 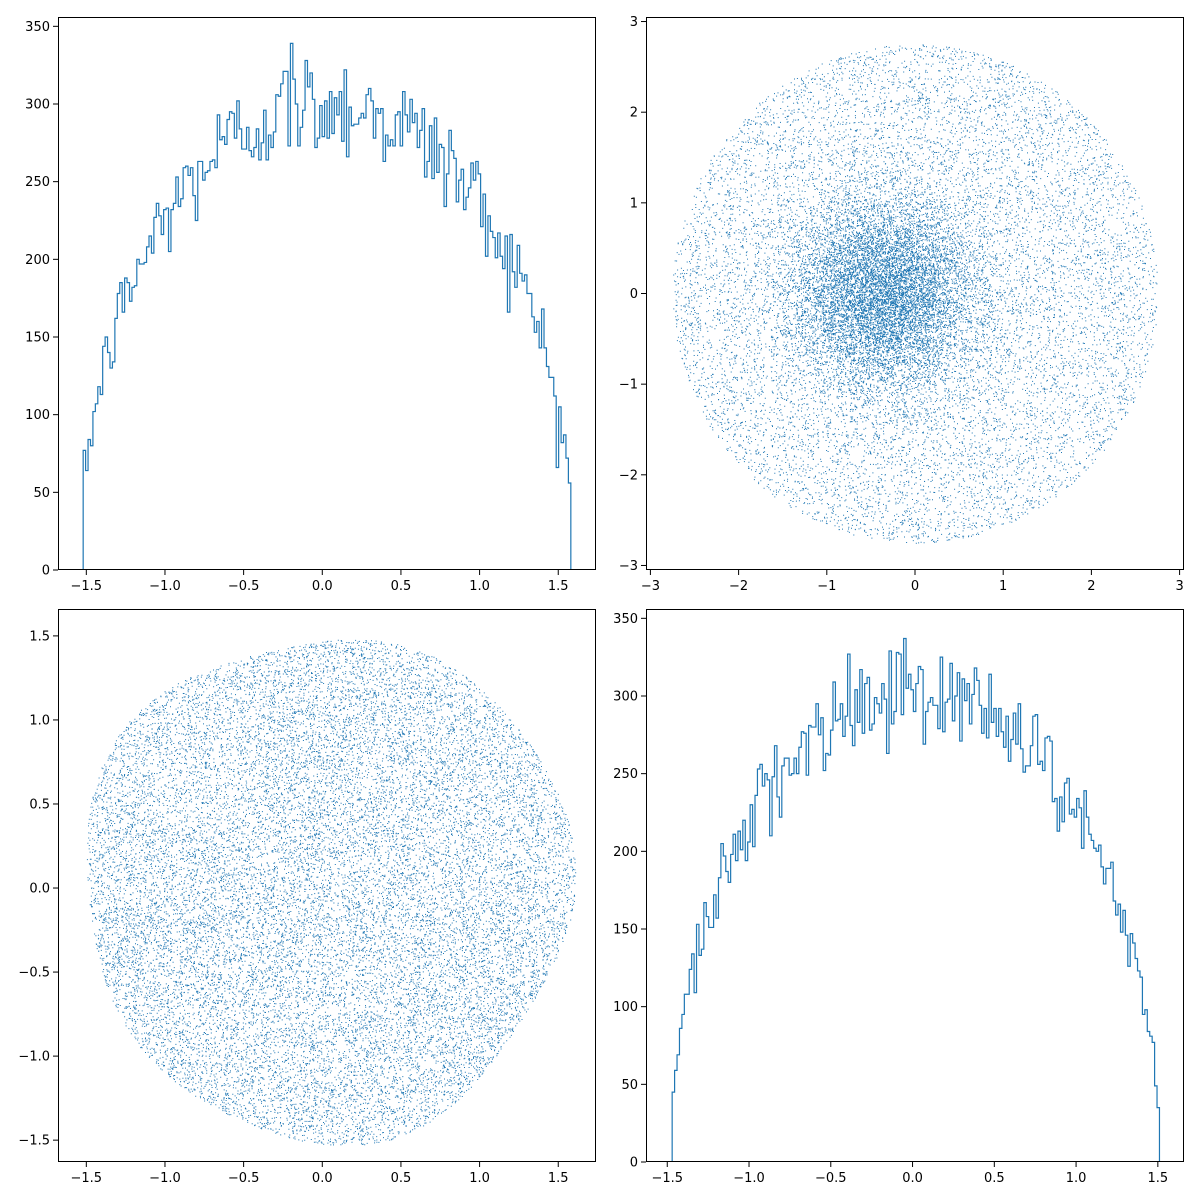 I want to click on y-tick-label: 0.5, so click(x=39, y=804).